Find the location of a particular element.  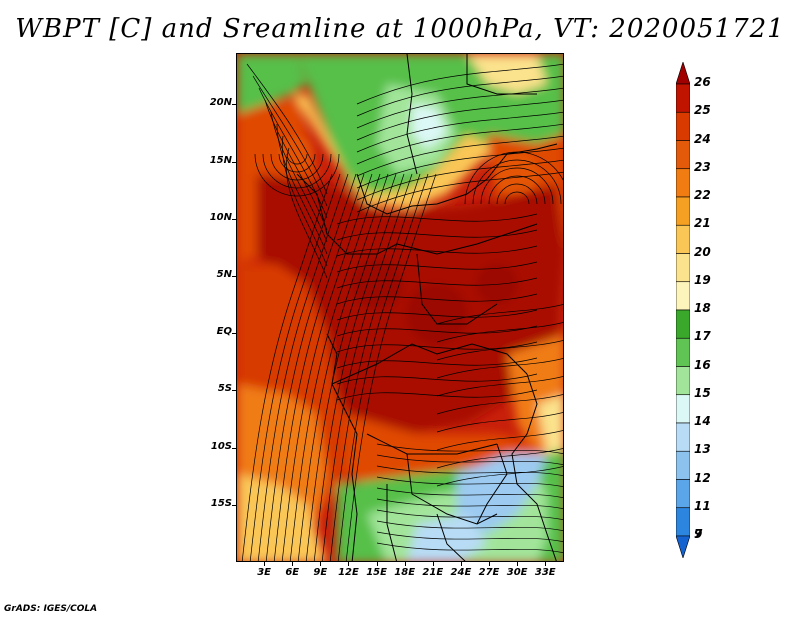

colorbar-label: 13 is located at coordinates (702, 449).